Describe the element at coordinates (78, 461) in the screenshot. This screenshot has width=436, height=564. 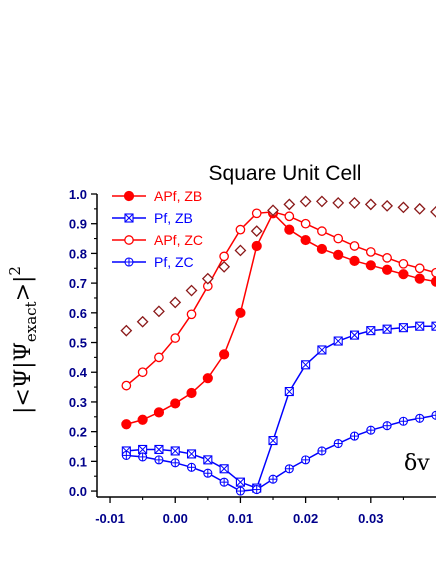
I see `y-tick-label: 0.1` at that location.